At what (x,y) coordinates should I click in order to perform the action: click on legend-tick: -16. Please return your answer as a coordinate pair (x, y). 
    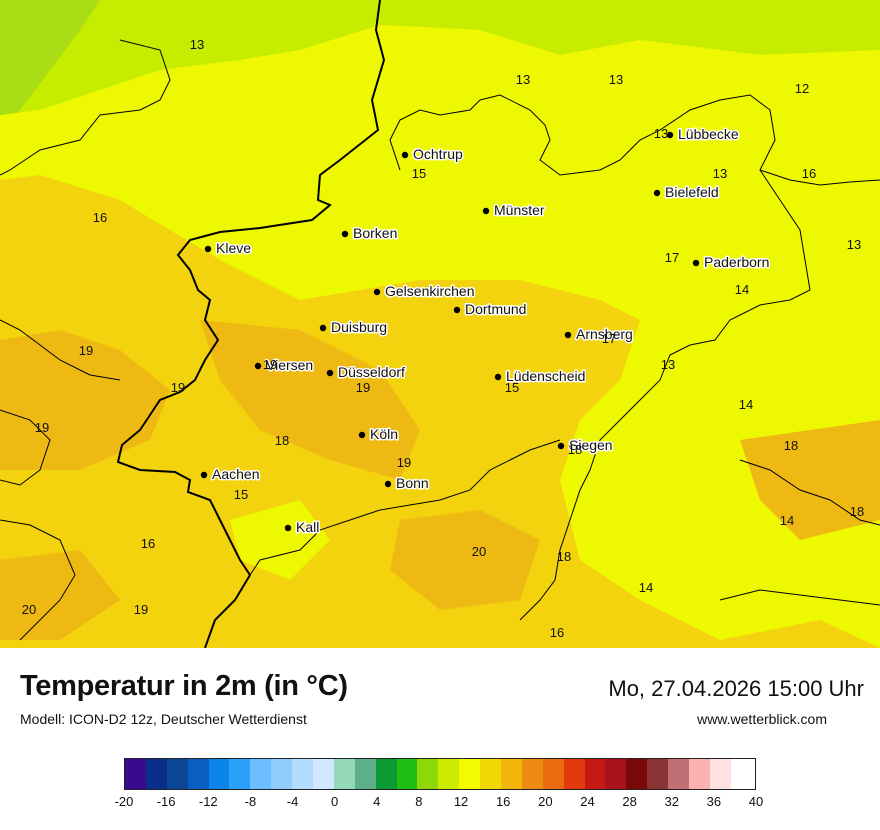
    Looking at the image, I should click on (166, 801).